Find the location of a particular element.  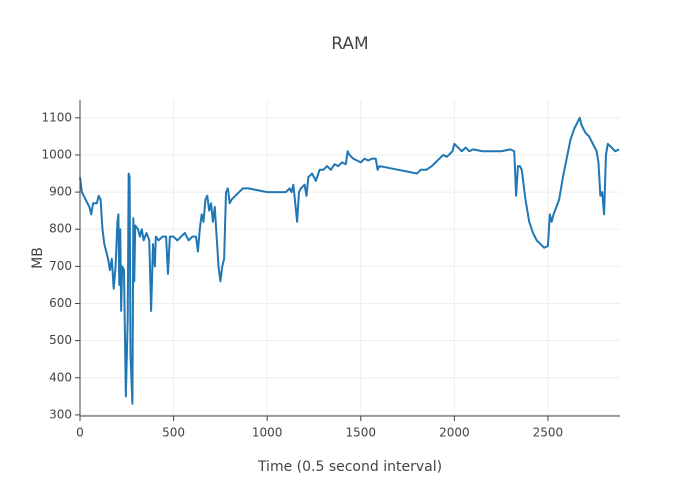

x-tick-label: 2500 is located at coordinates (548, 433).